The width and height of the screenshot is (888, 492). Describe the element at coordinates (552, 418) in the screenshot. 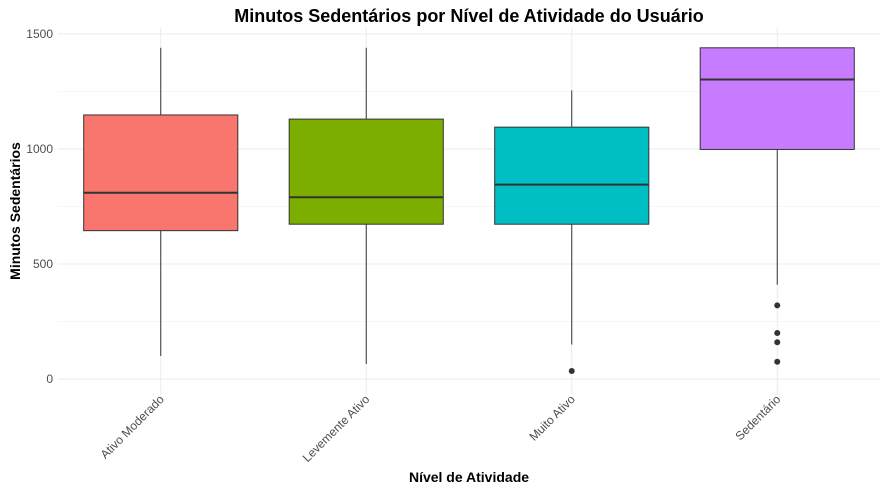

I see `x-tick-label: Muito Ativo` at that location.